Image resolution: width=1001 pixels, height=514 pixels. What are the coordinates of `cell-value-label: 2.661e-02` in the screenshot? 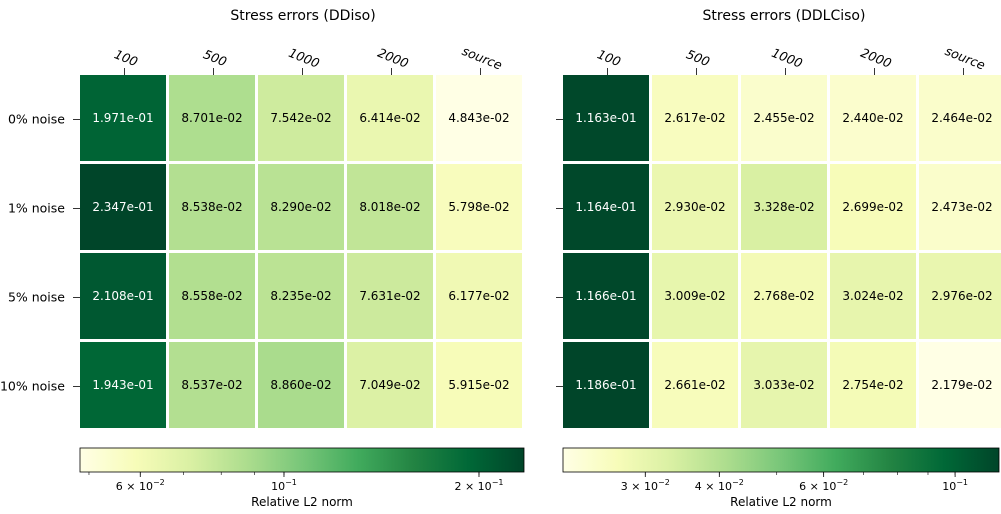 It's located at (694, 385).